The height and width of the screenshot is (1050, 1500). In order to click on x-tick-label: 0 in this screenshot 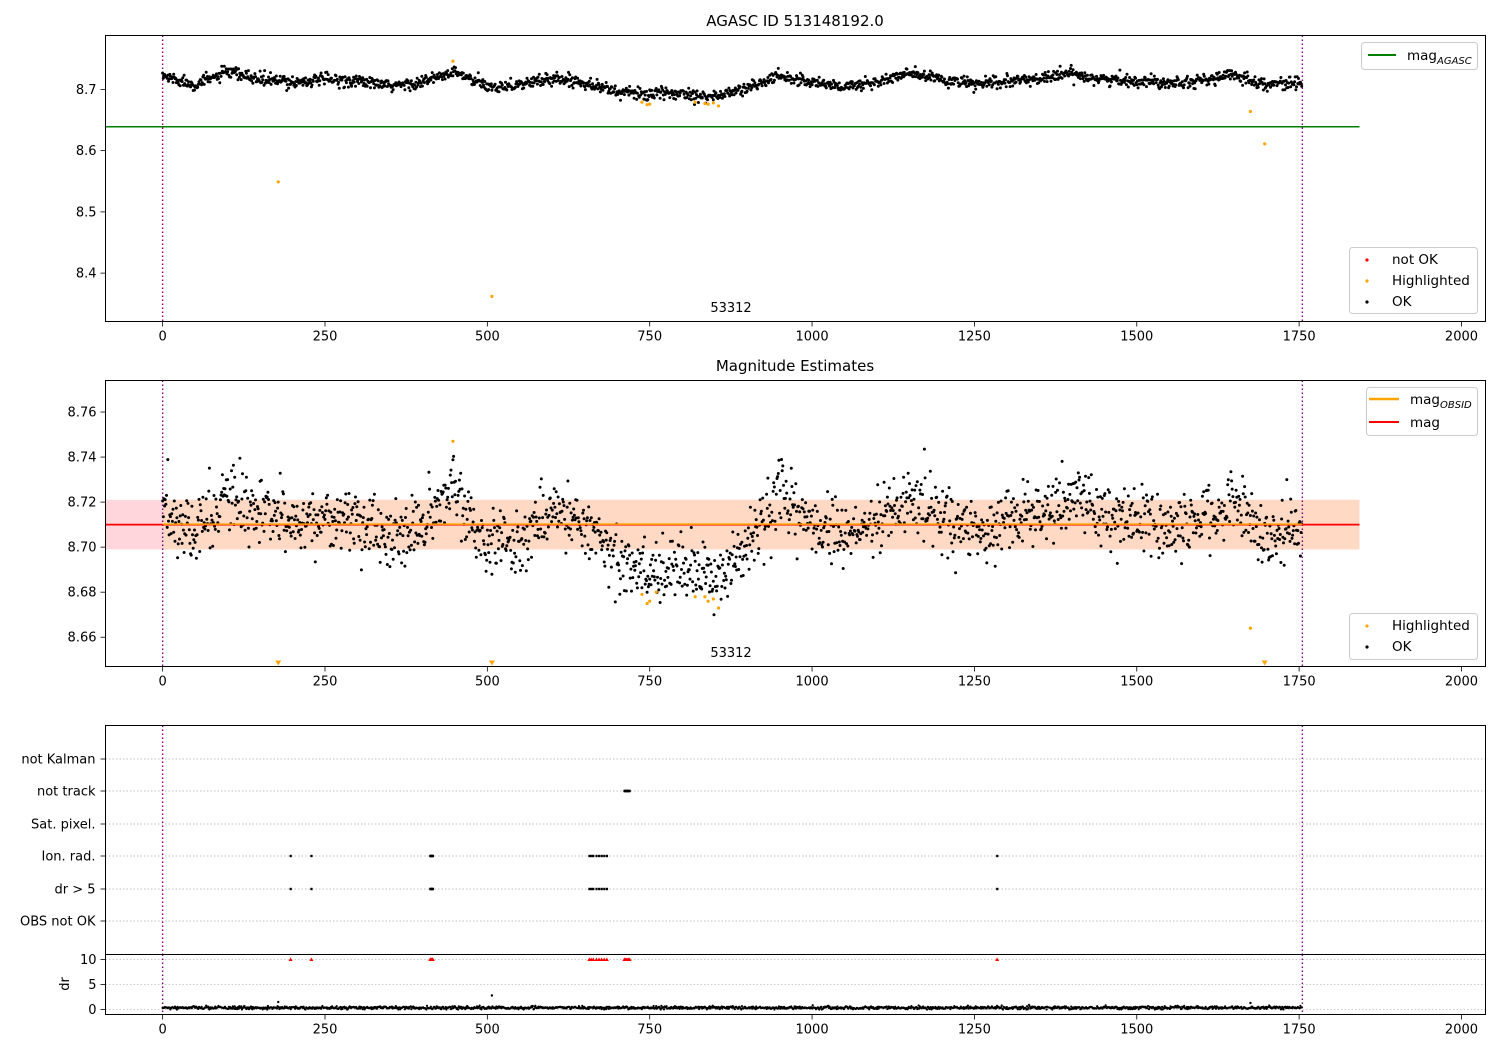, I will do `click(163, 682)`.